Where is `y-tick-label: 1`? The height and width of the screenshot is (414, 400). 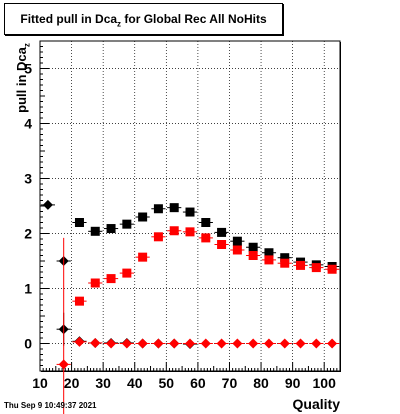 y-tick-label: 1 is located at coordinates (28, 289).